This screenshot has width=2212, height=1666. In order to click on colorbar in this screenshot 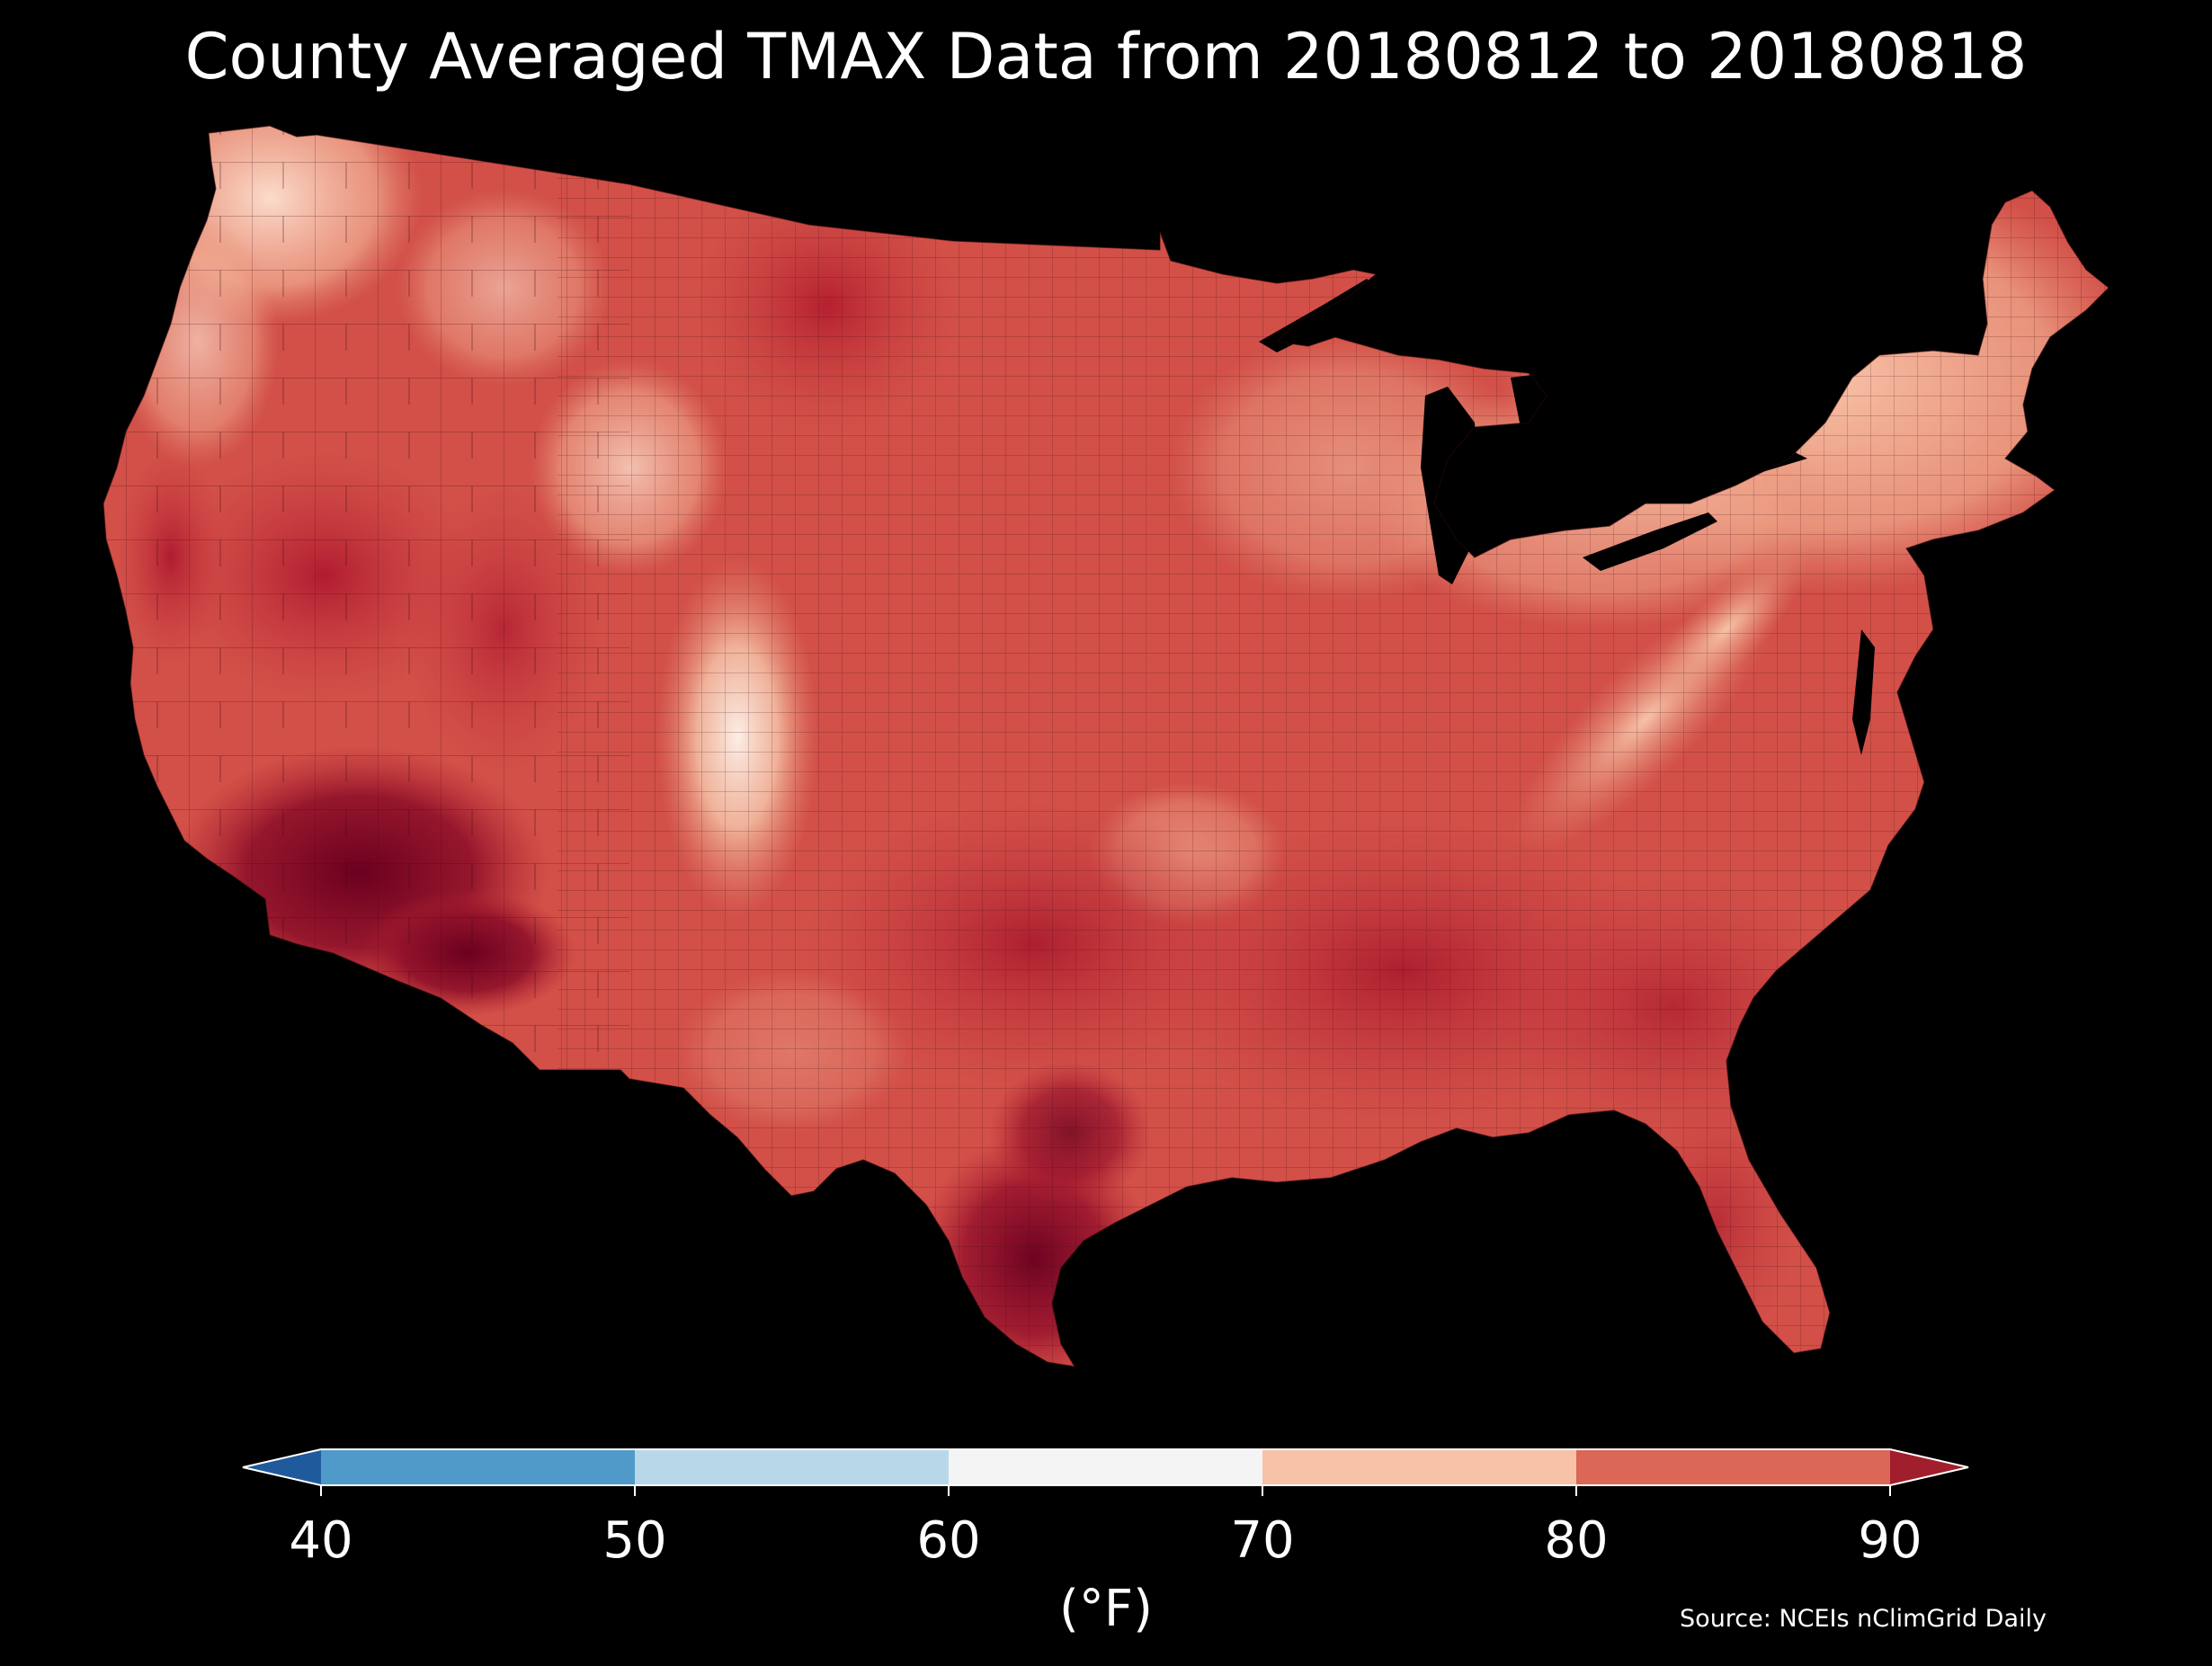, I will do `click(1106, 1475)`.